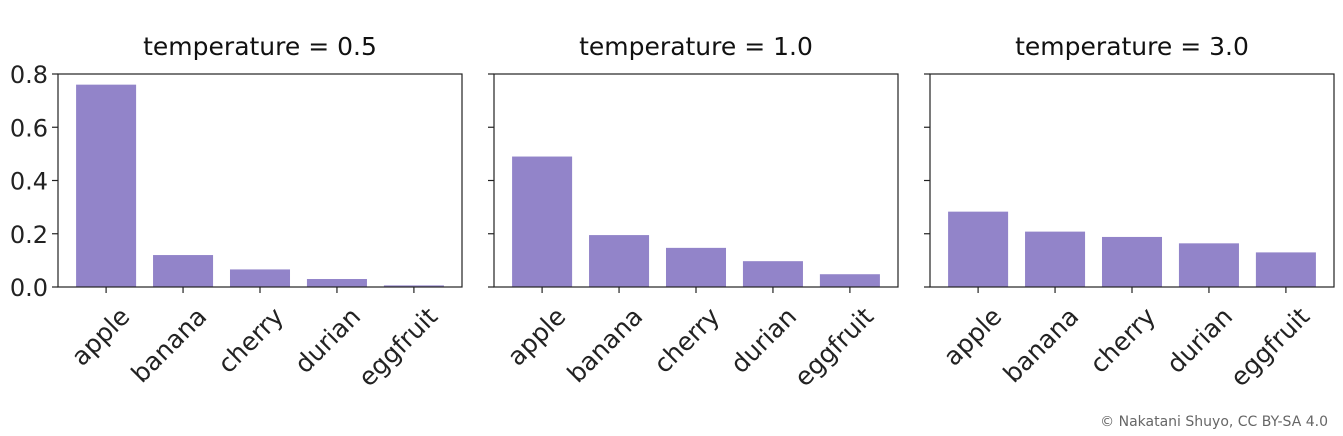 This screenshot has width=1343, height=436. I want to click on ytick-label: 0.0, so click(29, 288).